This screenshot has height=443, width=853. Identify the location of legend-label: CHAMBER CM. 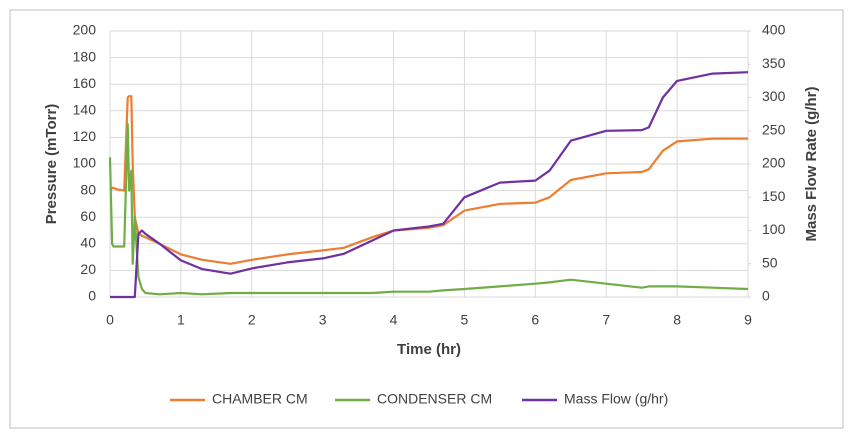
(260, 399).